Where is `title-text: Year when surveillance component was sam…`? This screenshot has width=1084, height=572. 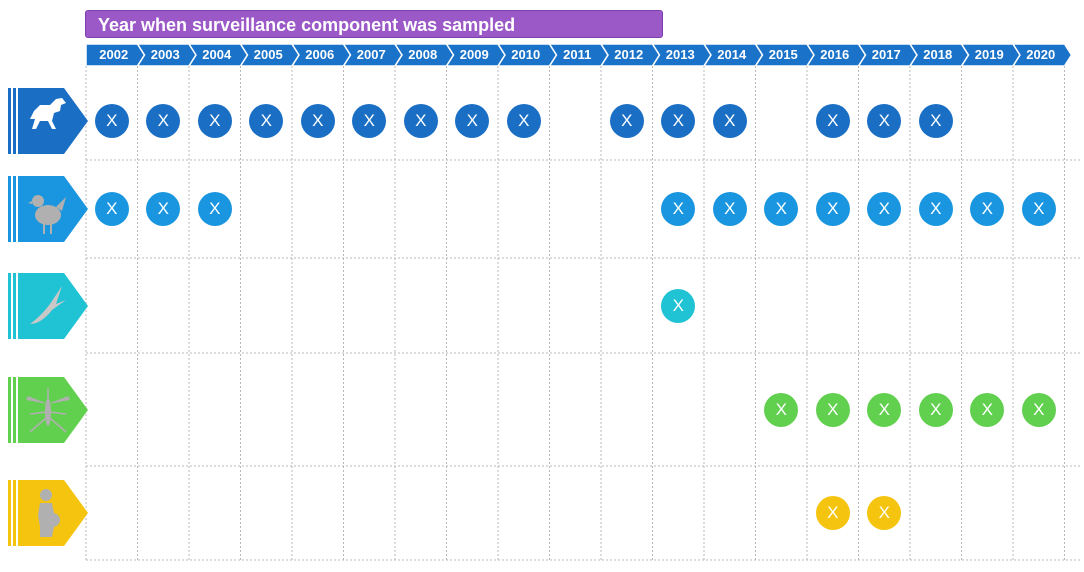 title-text: Year when surveillance component was sam… is located at coordinates (307, 25).